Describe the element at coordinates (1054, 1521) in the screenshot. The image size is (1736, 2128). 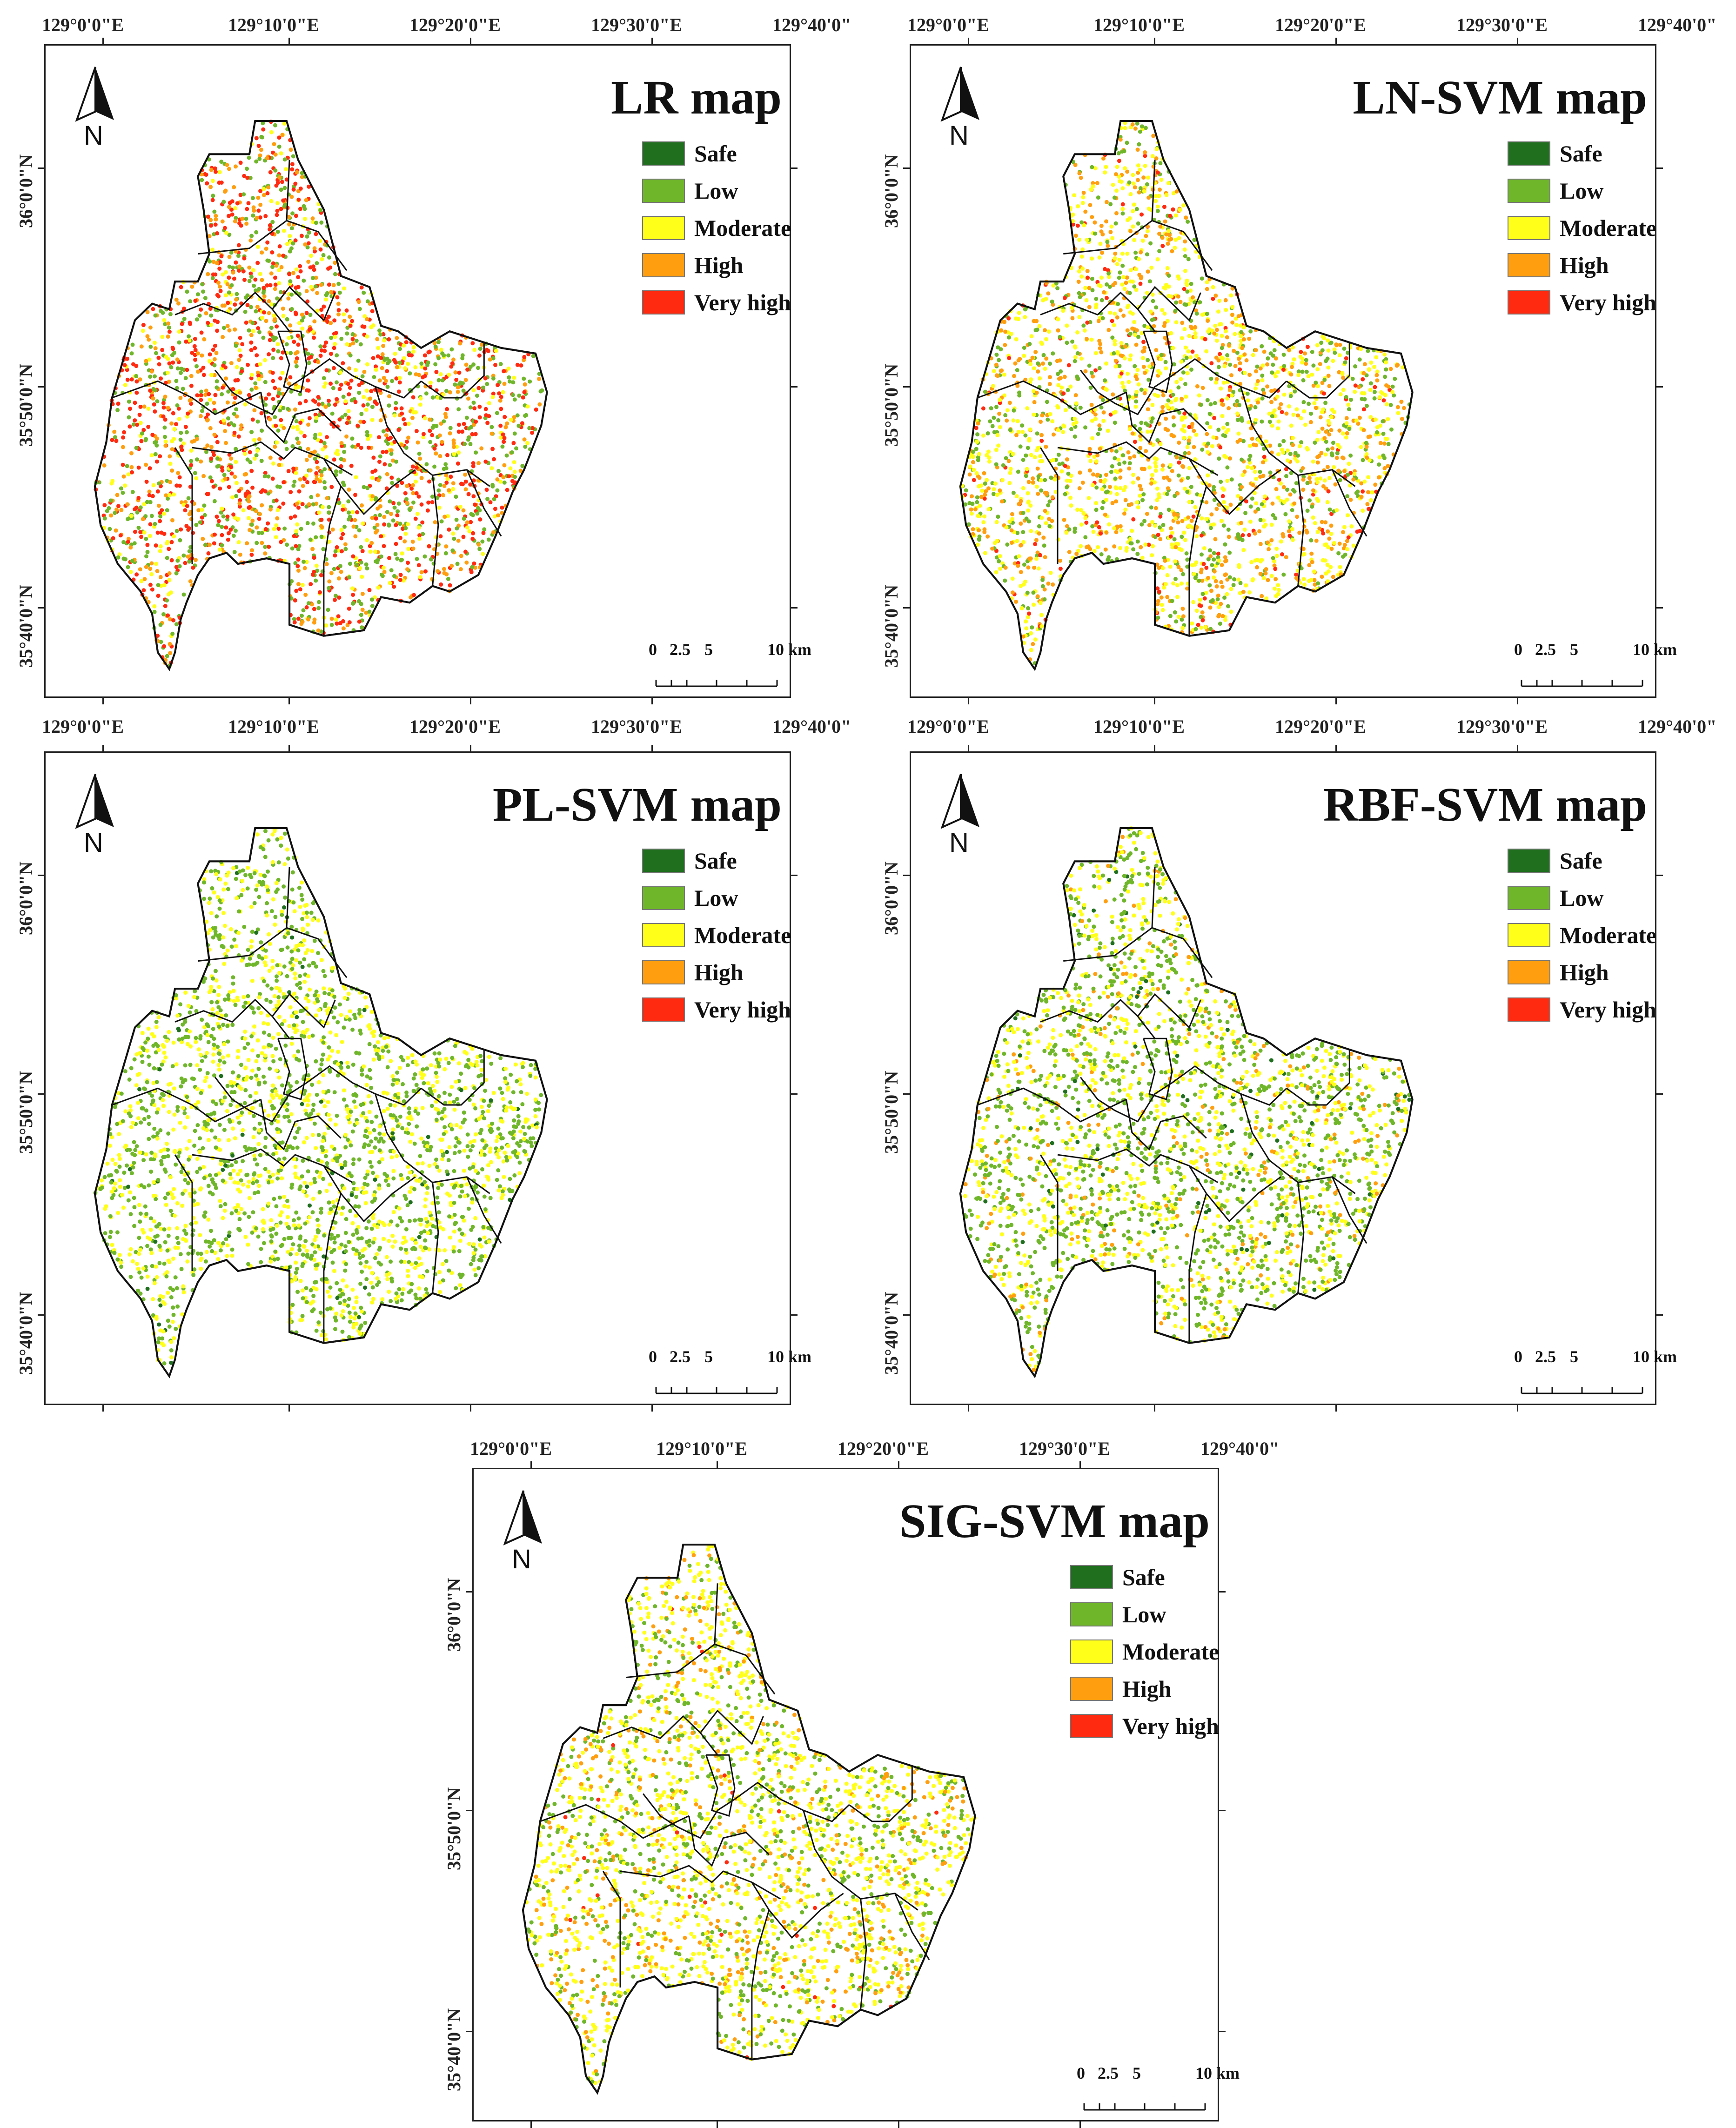
I see `map-title: SIG-SVM map` at that location.